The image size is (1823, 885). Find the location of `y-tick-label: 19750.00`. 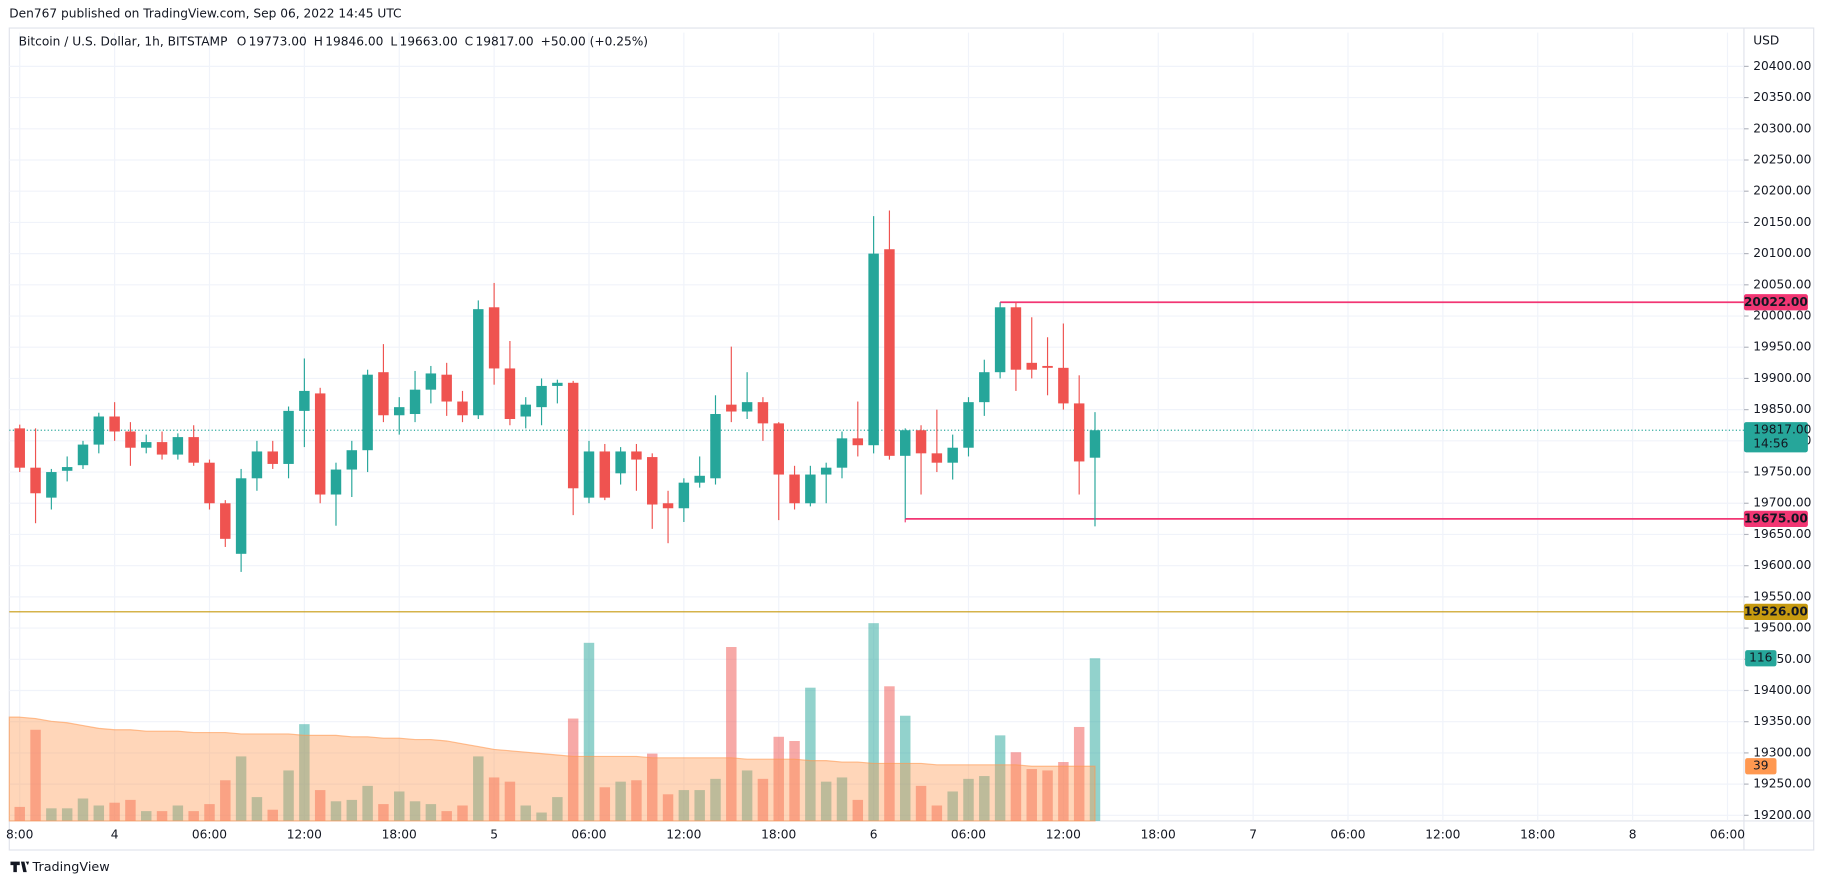

y-tick-label: 19750.00 is located at coordinates (1782, 472).